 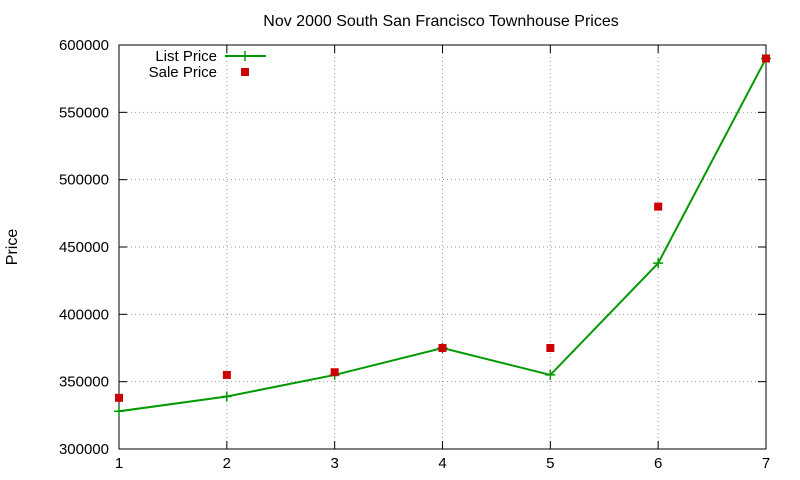 I want to click on y-axis-label: Price, so click(x=12, y=247).